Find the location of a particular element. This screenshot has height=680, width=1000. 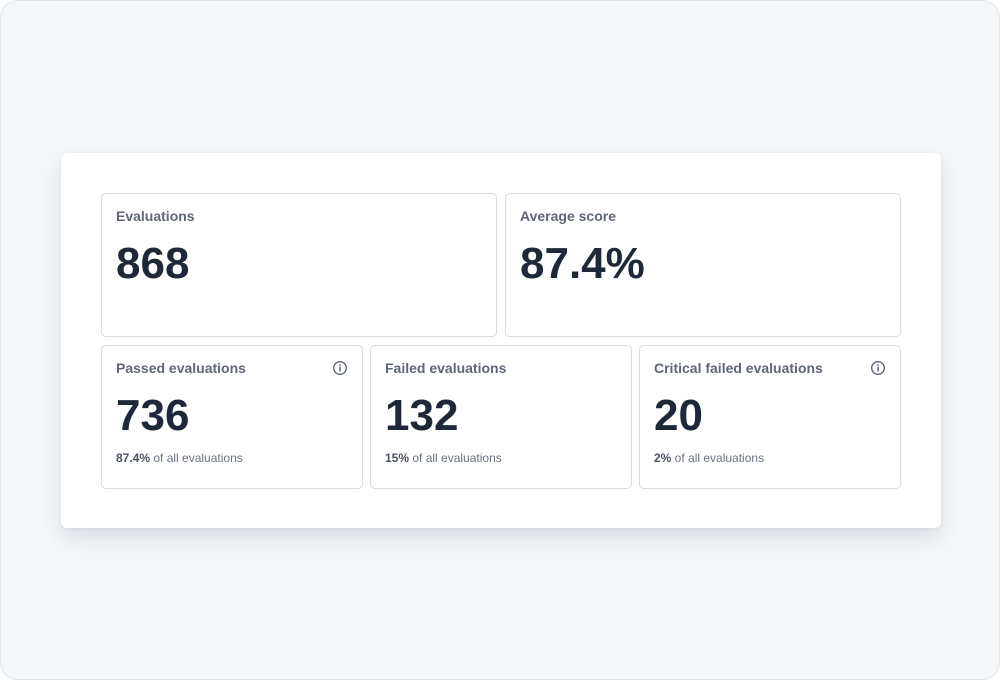

card-label: Evaluations is located at coordinates (155, 216).